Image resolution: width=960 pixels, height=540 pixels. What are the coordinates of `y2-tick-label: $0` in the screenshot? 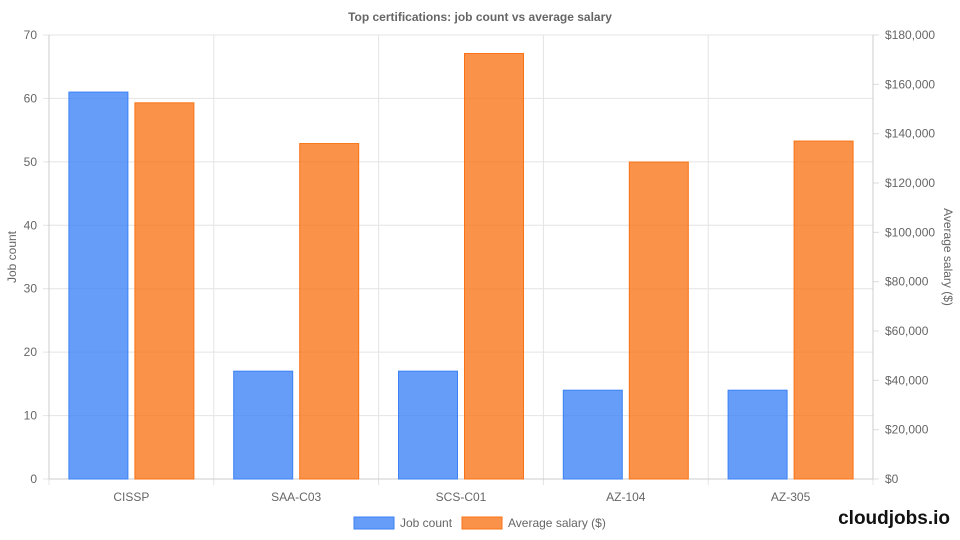 It's located at (892, 479).